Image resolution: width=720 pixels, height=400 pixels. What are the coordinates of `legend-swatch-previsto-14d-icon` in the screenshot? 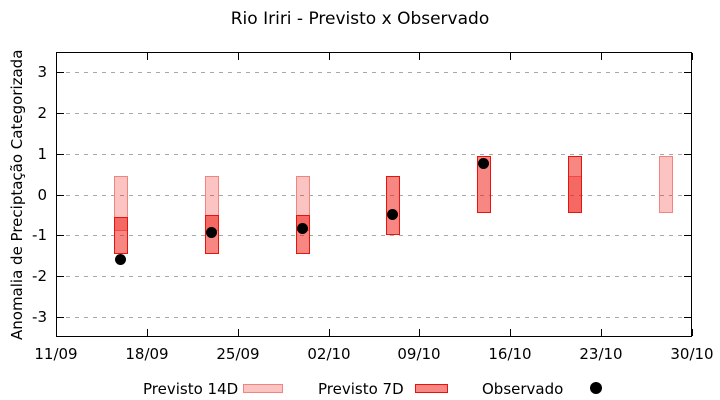 It's located at (263, 388).